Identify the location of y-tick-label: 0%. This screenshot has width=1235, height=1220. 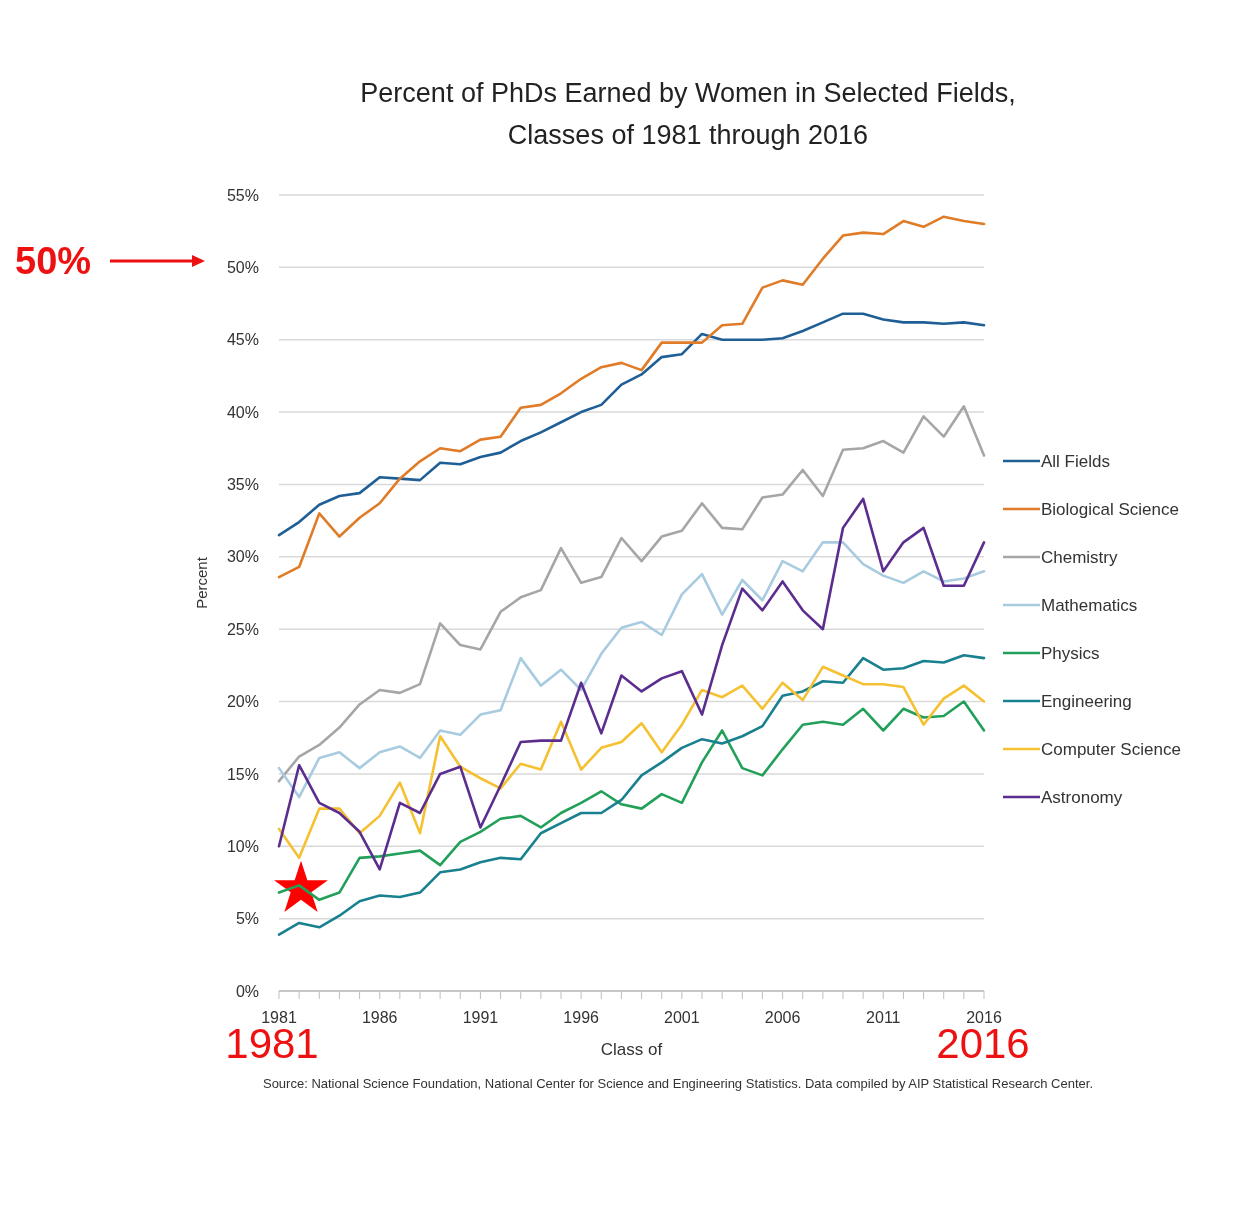
(247, 991).